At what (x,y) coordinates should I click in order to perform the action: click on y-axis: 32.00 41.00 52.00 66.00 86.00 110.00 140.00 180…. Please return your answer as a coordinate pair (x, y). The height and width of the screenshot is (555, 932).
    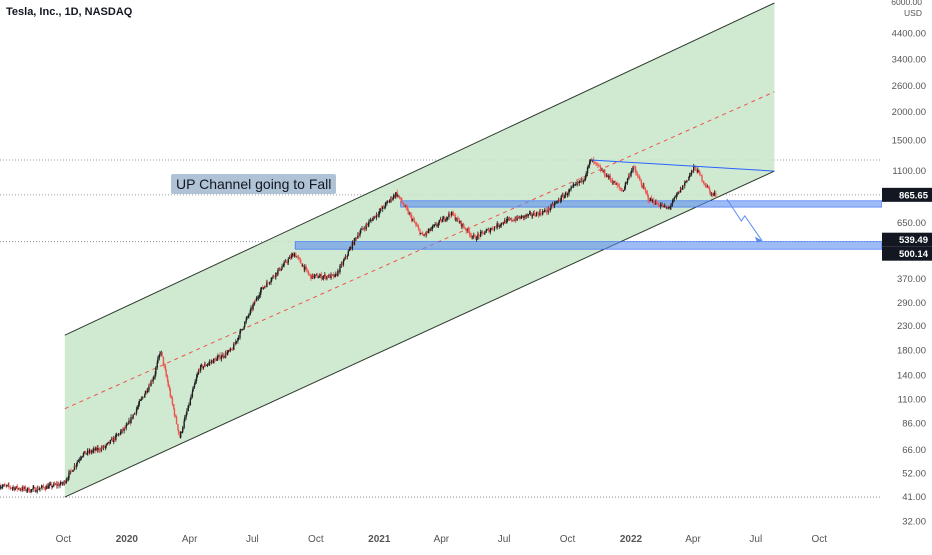
    Looking at the image, I should click on (907, 275).